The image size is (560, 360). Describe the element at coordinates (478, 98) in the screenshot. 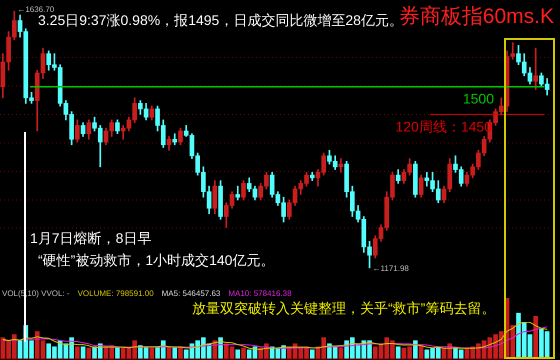

I see `ref-line-label: 1500` at that location.